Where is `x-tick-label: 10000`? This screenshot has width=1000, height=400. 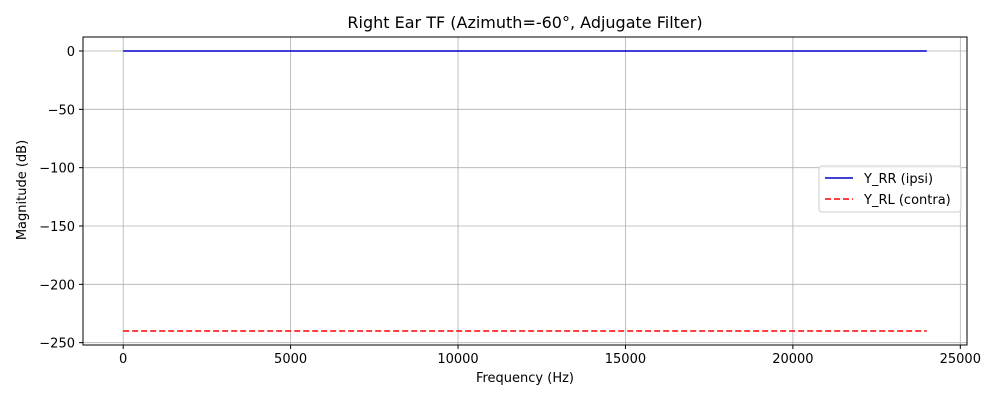
x-tick-label: 10000 is located at coordinates (457, 359).